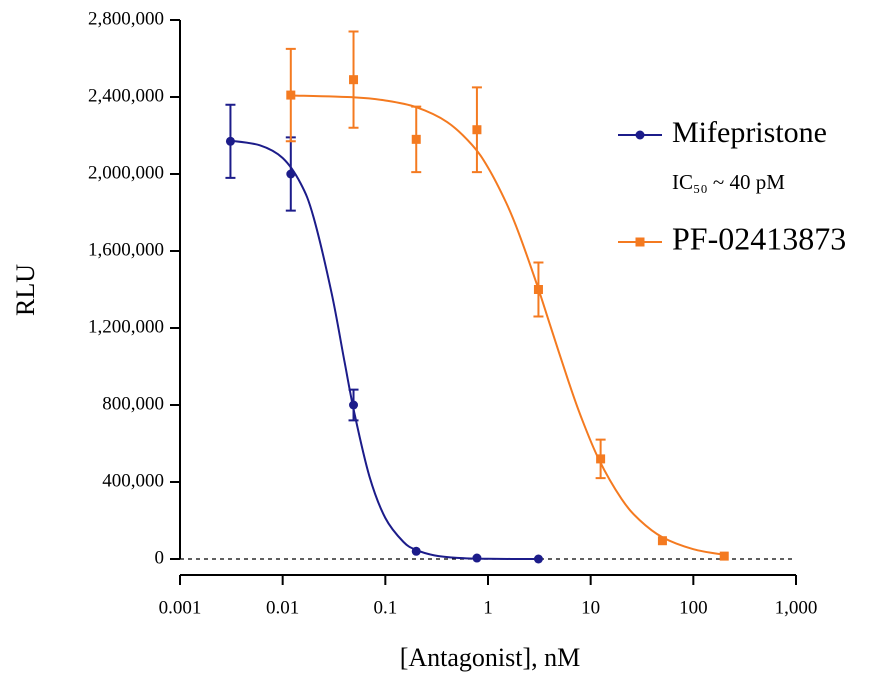 The width and height of the screenshot is (886, 676). I want to click on y-tick-label: 400,000, so click(133, 480).